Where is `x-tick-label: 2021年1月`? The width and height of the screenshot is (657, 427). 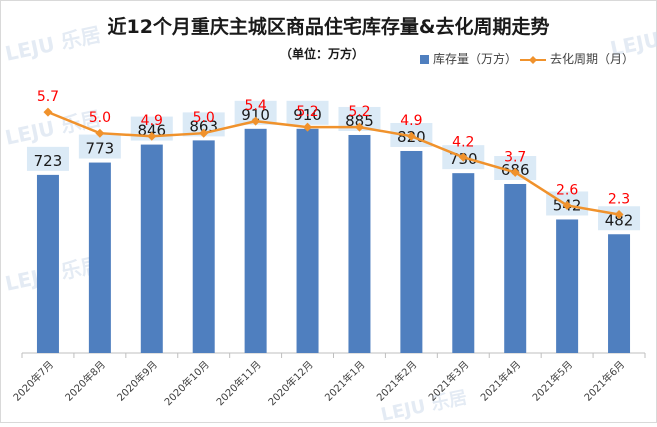 x-tick-label: 2021年1月 is located at coordinates (345, 381).